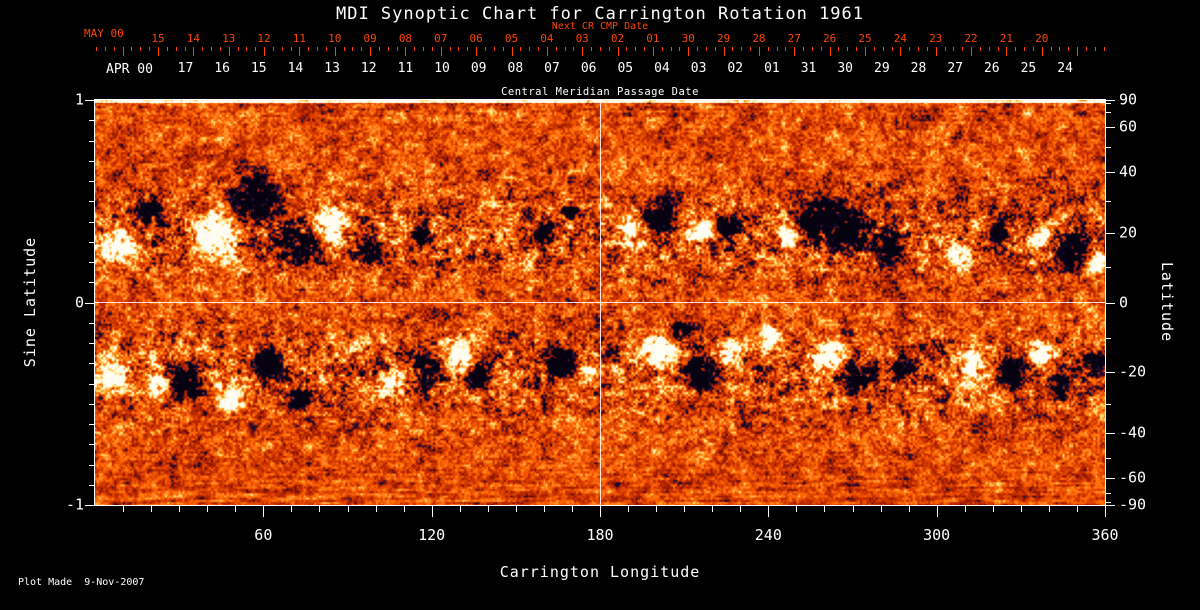 This screenshot has height=610, width=1200. I want to click on cmp-day-label: 16, so click(222, 68).